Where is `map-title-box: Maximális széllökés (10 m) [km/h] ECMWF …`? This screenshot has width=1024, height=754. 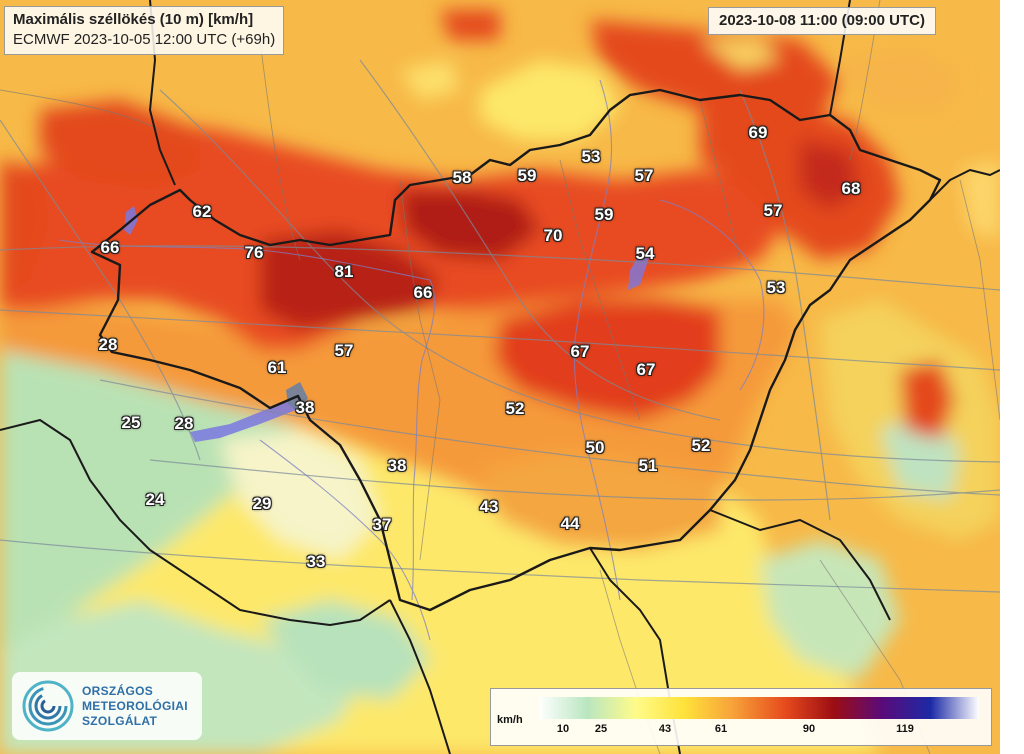 map-title-box: Maximális széllökés (10 m) [km/h] ECMWF … is located at coordinates (144, 30).